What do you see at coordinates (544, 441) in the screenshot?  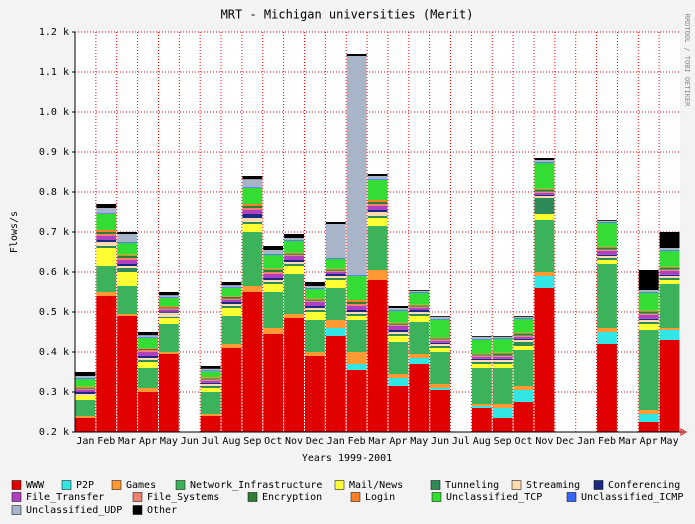 I see `x-tick-label: Nov` at bounding box center [544, 441].